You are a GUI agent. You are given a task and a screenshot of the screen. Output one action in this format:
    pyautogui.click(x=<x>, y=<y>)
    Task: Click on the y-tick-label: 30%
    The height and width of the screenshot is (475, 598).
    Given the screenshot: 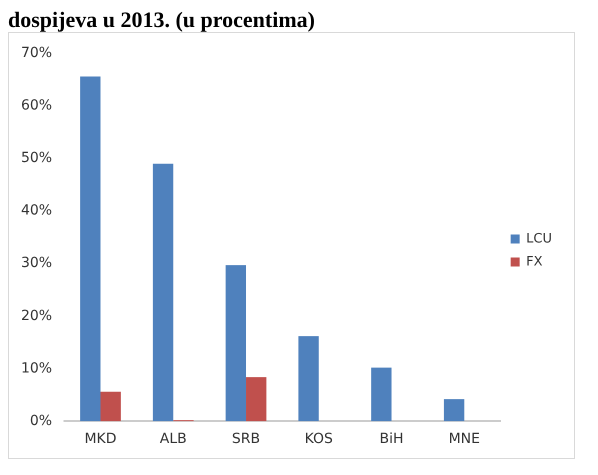 What is the action you would take?
    pyautogui.click(x=36, y=263)
    